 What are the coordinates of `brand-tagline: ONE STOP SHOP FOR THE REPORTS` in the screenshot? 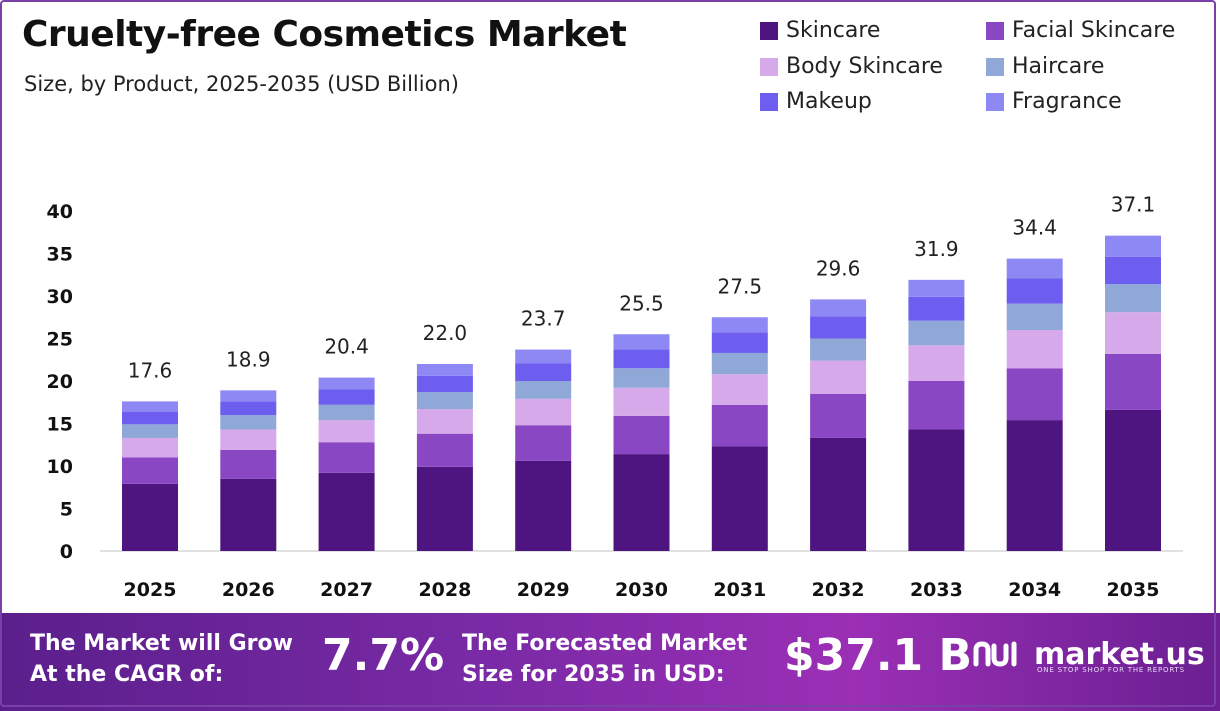 It's located at (1111, 670).